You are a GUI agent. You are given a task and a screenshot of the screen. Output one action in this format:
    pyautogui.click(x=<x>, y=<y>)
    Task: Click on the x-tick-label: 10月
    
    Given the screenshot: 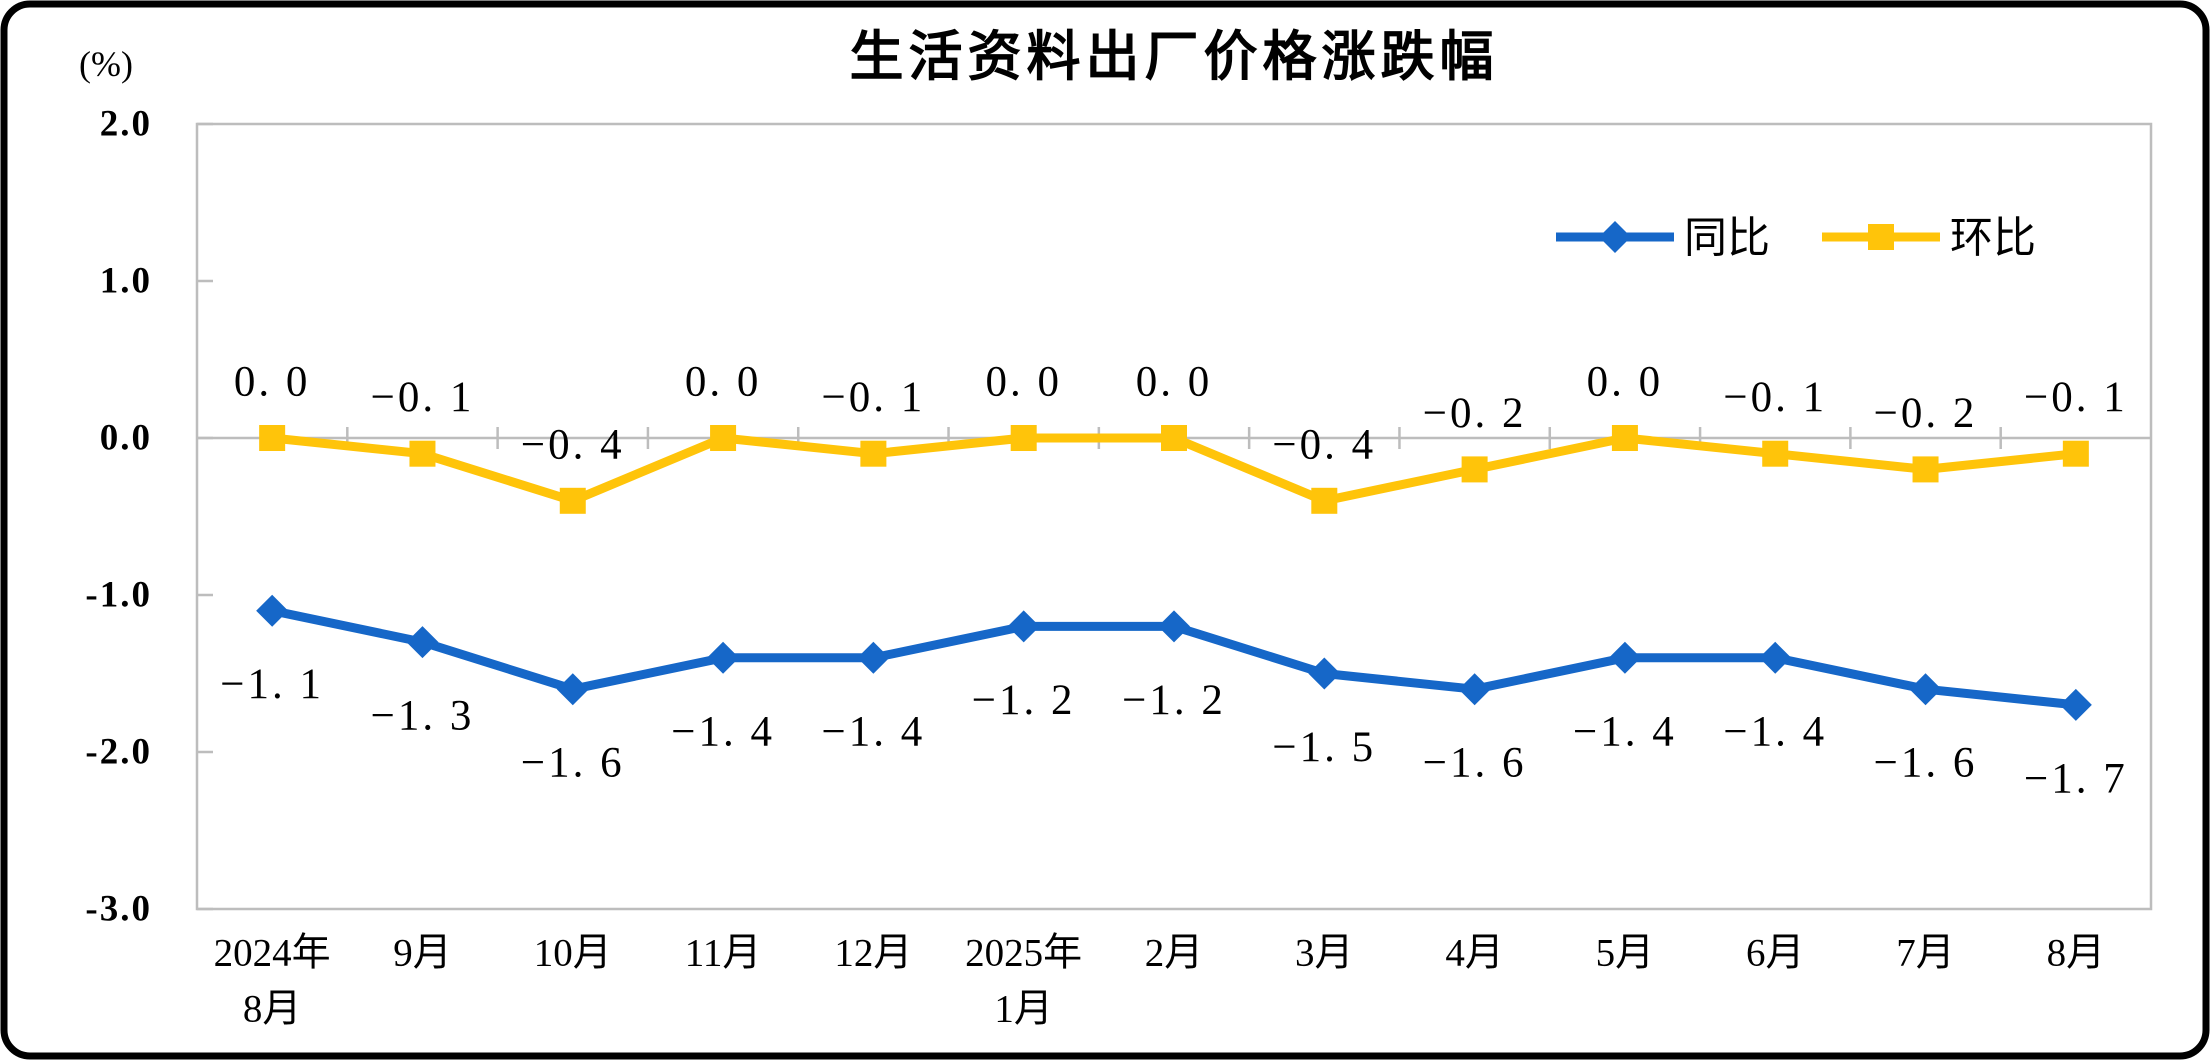 What is the action you would take?
    pyautogui.click(x=573, y=953)
    